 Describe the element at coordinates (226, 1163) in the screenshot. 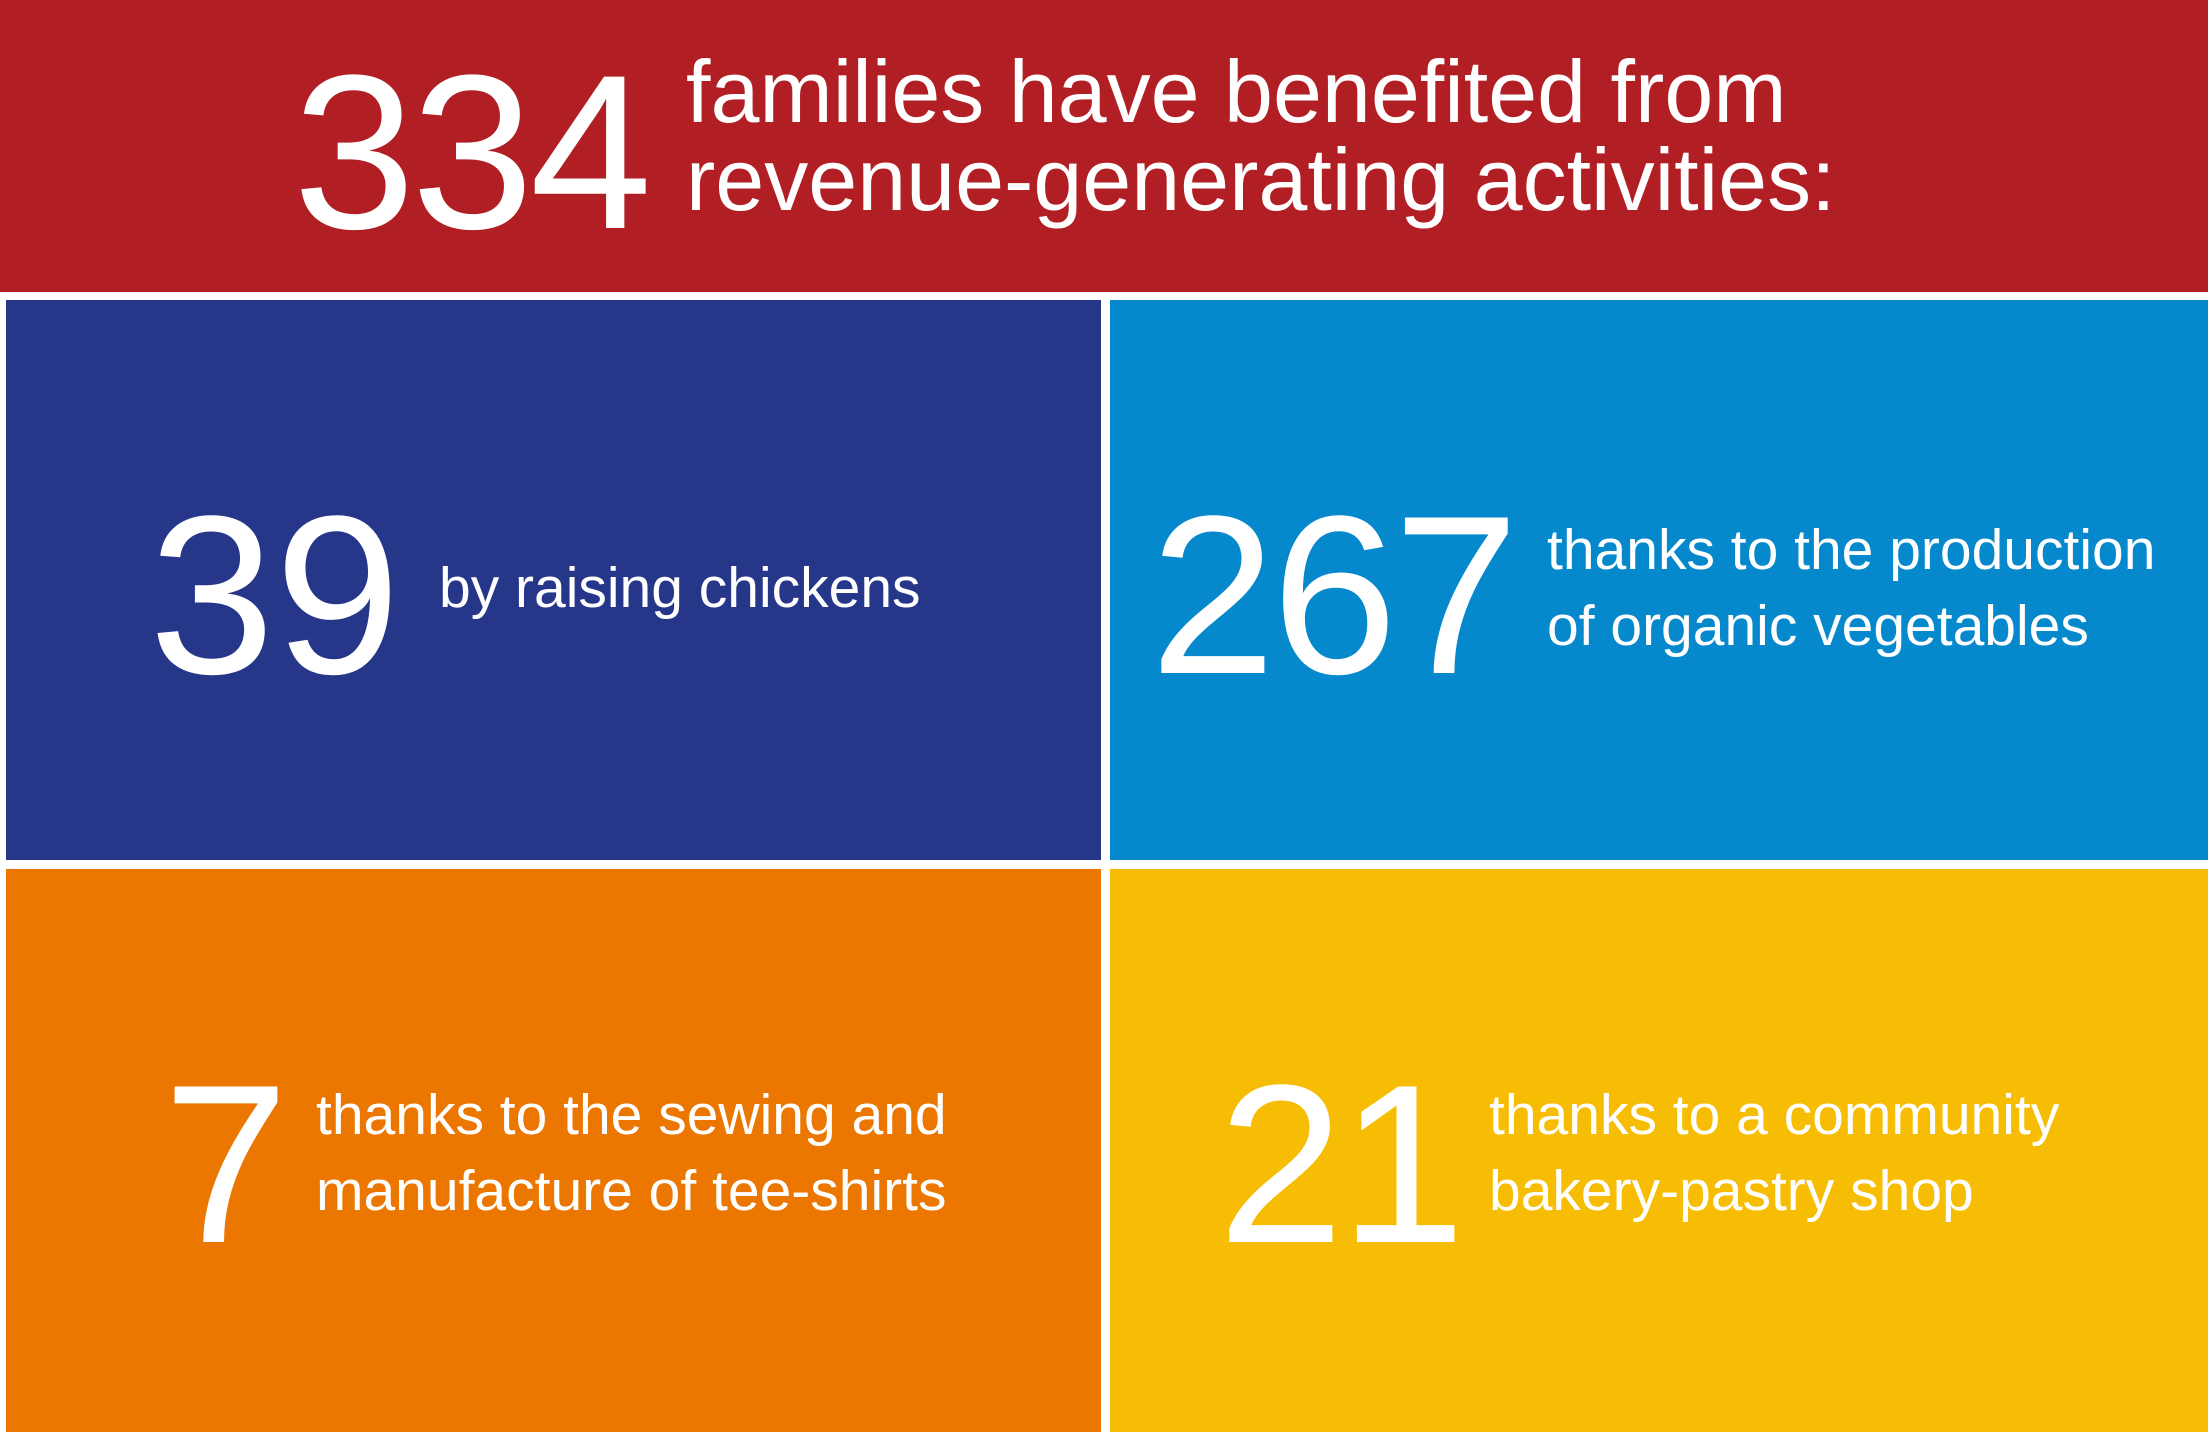

I see `tile-teeshirts-number: 7` at that location.